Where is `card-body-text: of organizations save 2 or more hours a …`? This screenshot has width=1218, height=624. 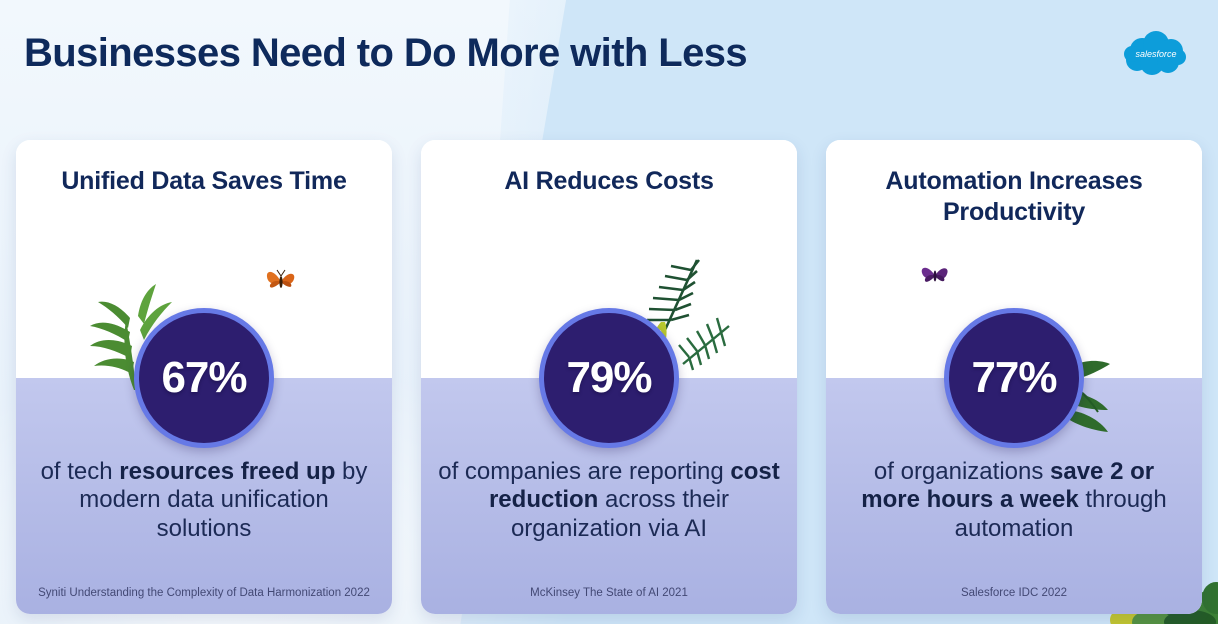 card-body-text: of organizations save 2 or more hours a … is located at coordinates (1014, 500).